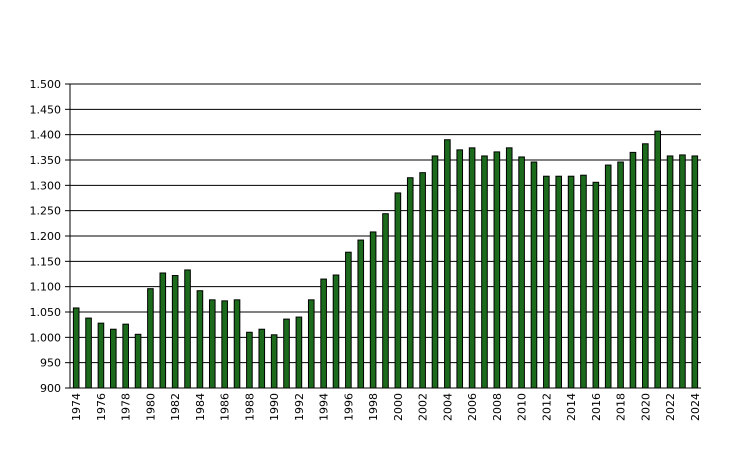 The height and width of the screenshot is (454, 731). I want to click on x-tick-label: 2006, so click(472, 407).